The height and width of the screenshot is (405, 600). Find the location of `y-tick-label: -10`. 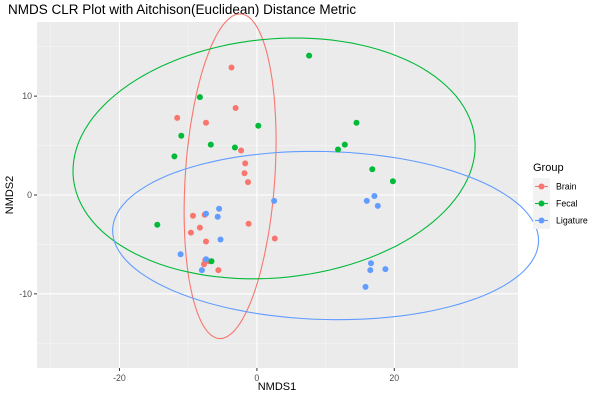

y-tick-label: -10 is located at coordinates (25, 294).